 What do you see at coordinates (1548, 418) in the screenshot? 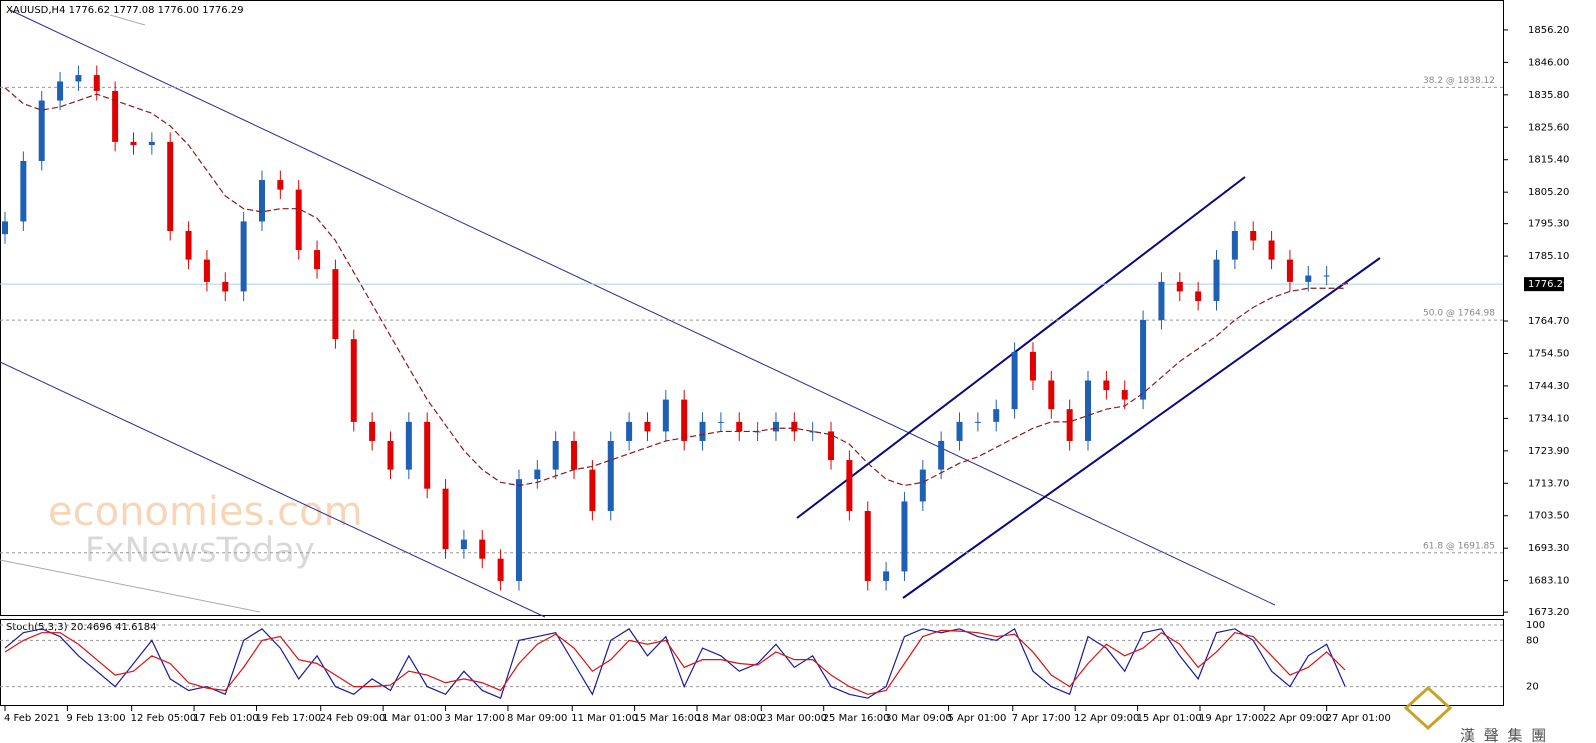
I see `y-tick-label: 1734.10` at bounding box center [1548, 418].